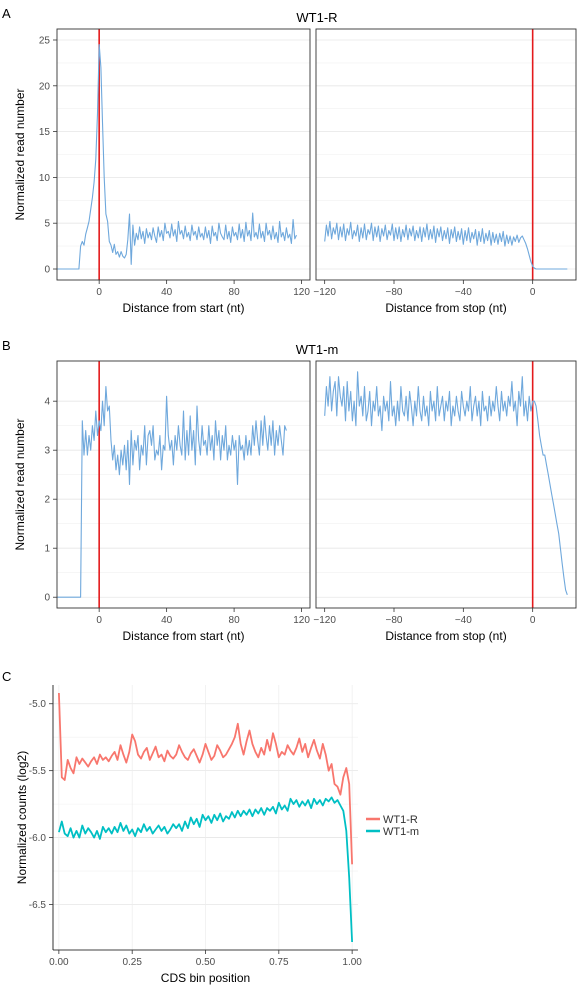 Image resolution: width=579 pixels, height=989 pixels. Describe the element at coordinates (206, 962) in the screenshot. I see `x-tick-label: 0.50` at that location.